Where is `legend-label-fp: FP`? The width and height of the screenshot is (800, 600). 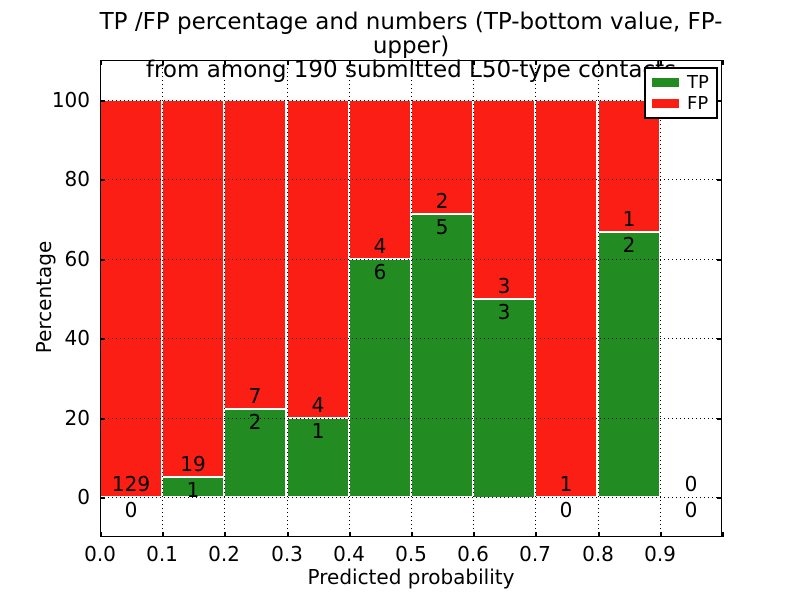 legend-label-fp: FP is located at coordinates (698, 103).